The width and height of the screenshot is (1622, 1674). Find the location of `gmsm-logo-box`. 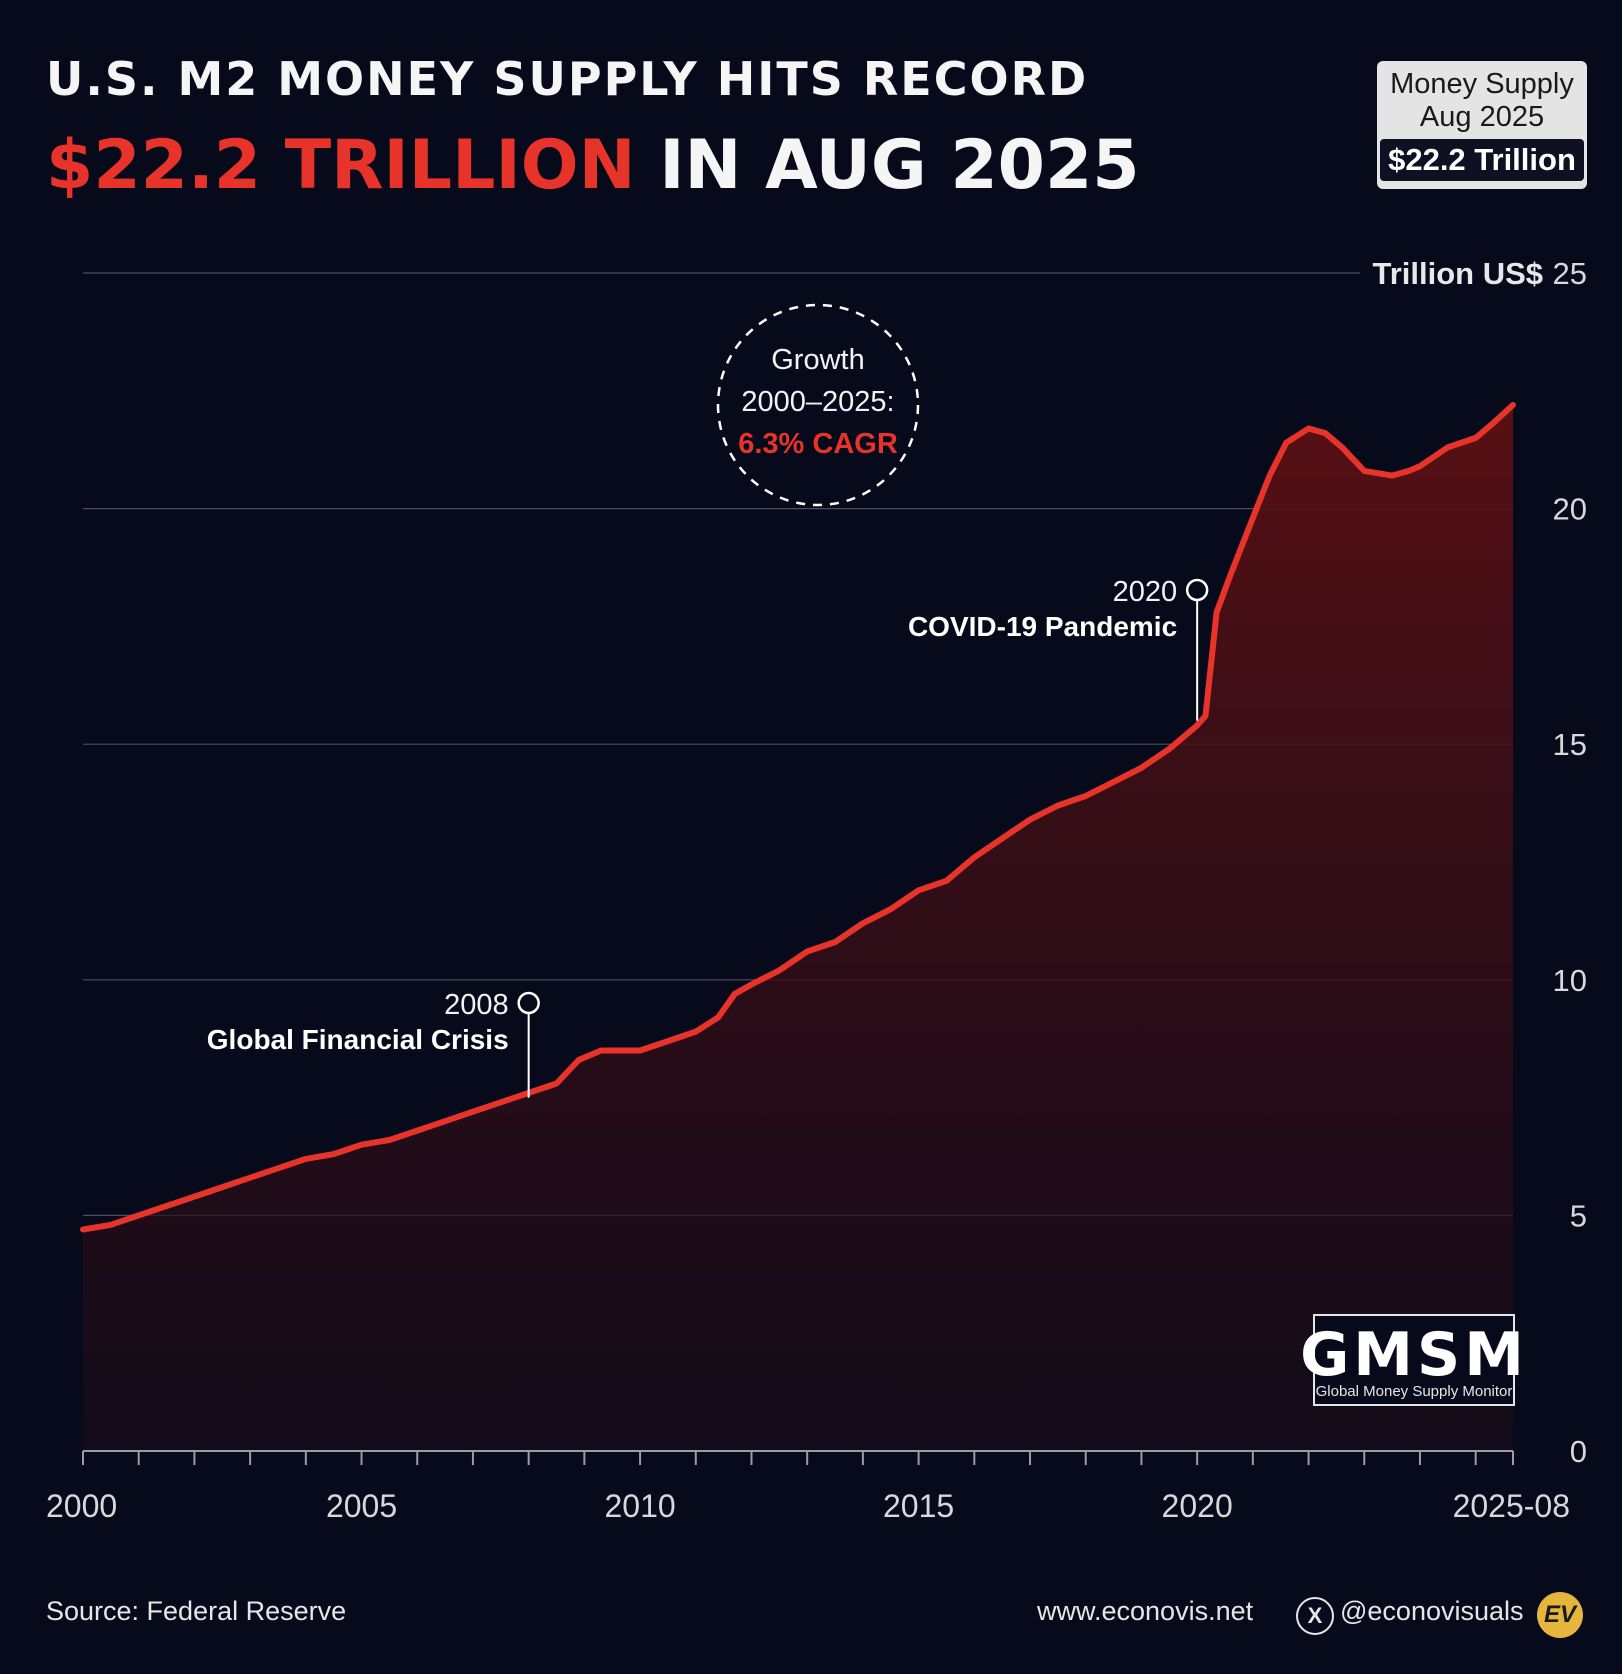

gmsm-logo-box is located at coordinates (1414, 1360).